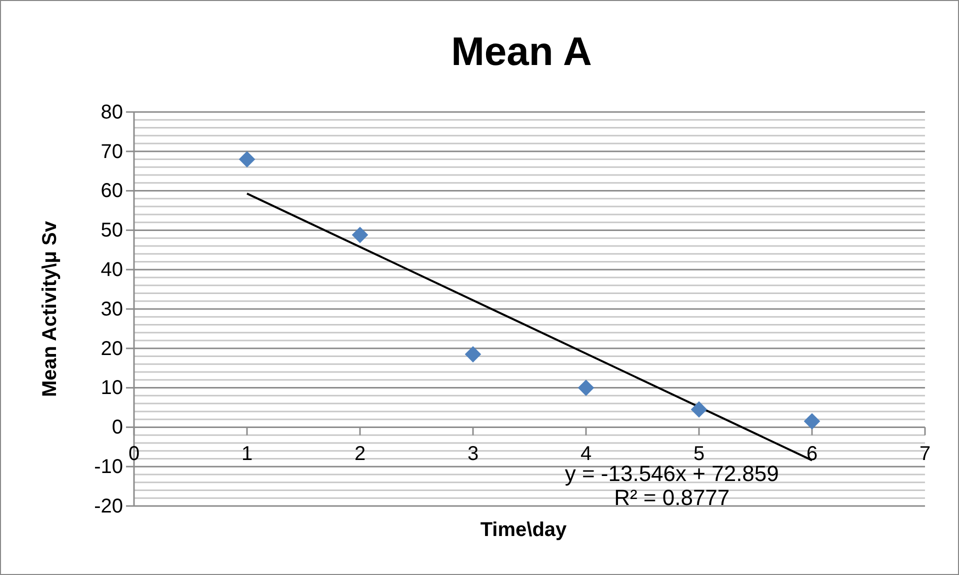  Describe the element at coordinates (111, 191) in the screenshot. I see `y-tick-label: 60` at that location.